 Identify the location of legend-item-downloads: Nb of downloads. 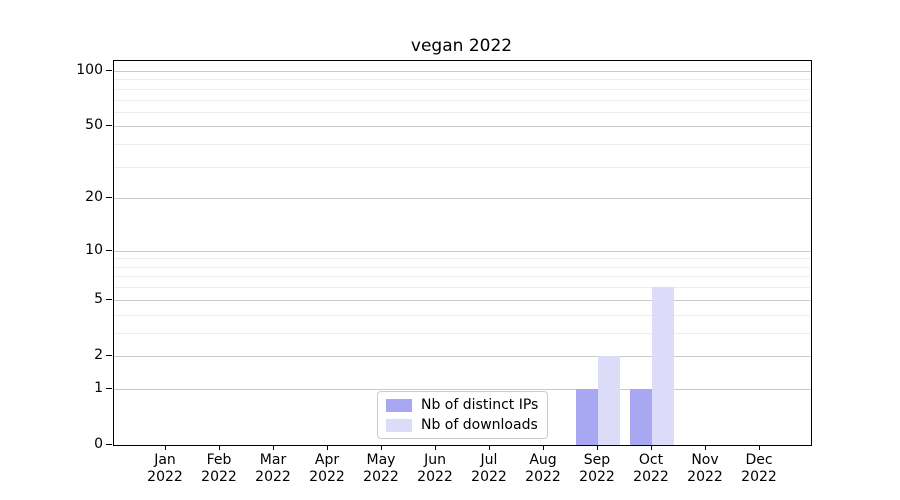
(462, 425).